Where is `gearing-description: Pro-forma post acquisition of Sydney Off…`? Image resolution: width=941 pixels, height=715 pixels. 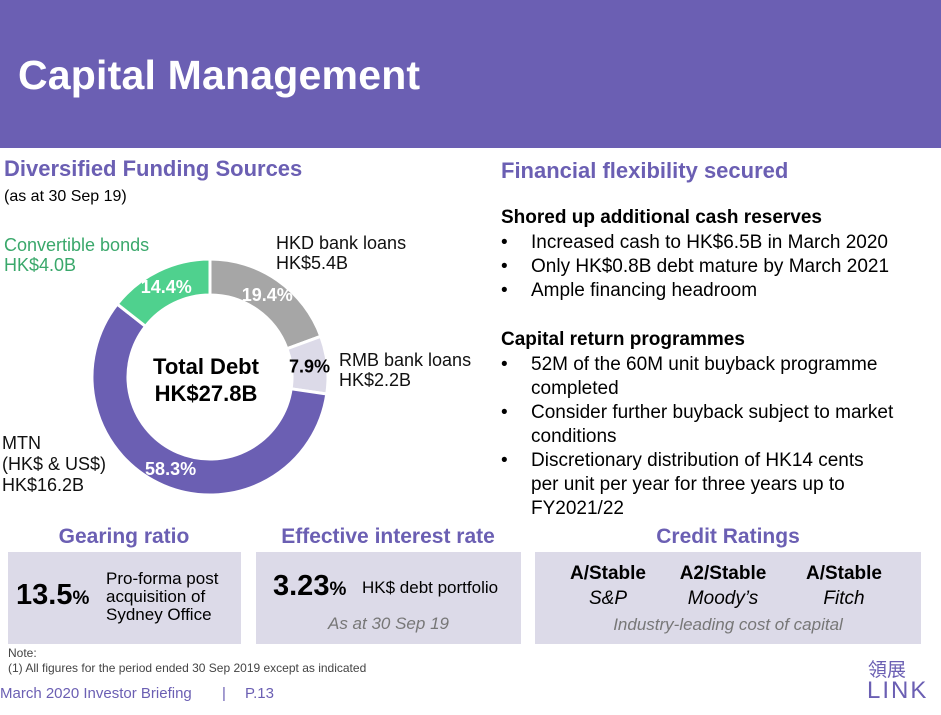
gearing-description: Pro-forma post acquisition of Sydney Off… is located at coordinates (162, 596).